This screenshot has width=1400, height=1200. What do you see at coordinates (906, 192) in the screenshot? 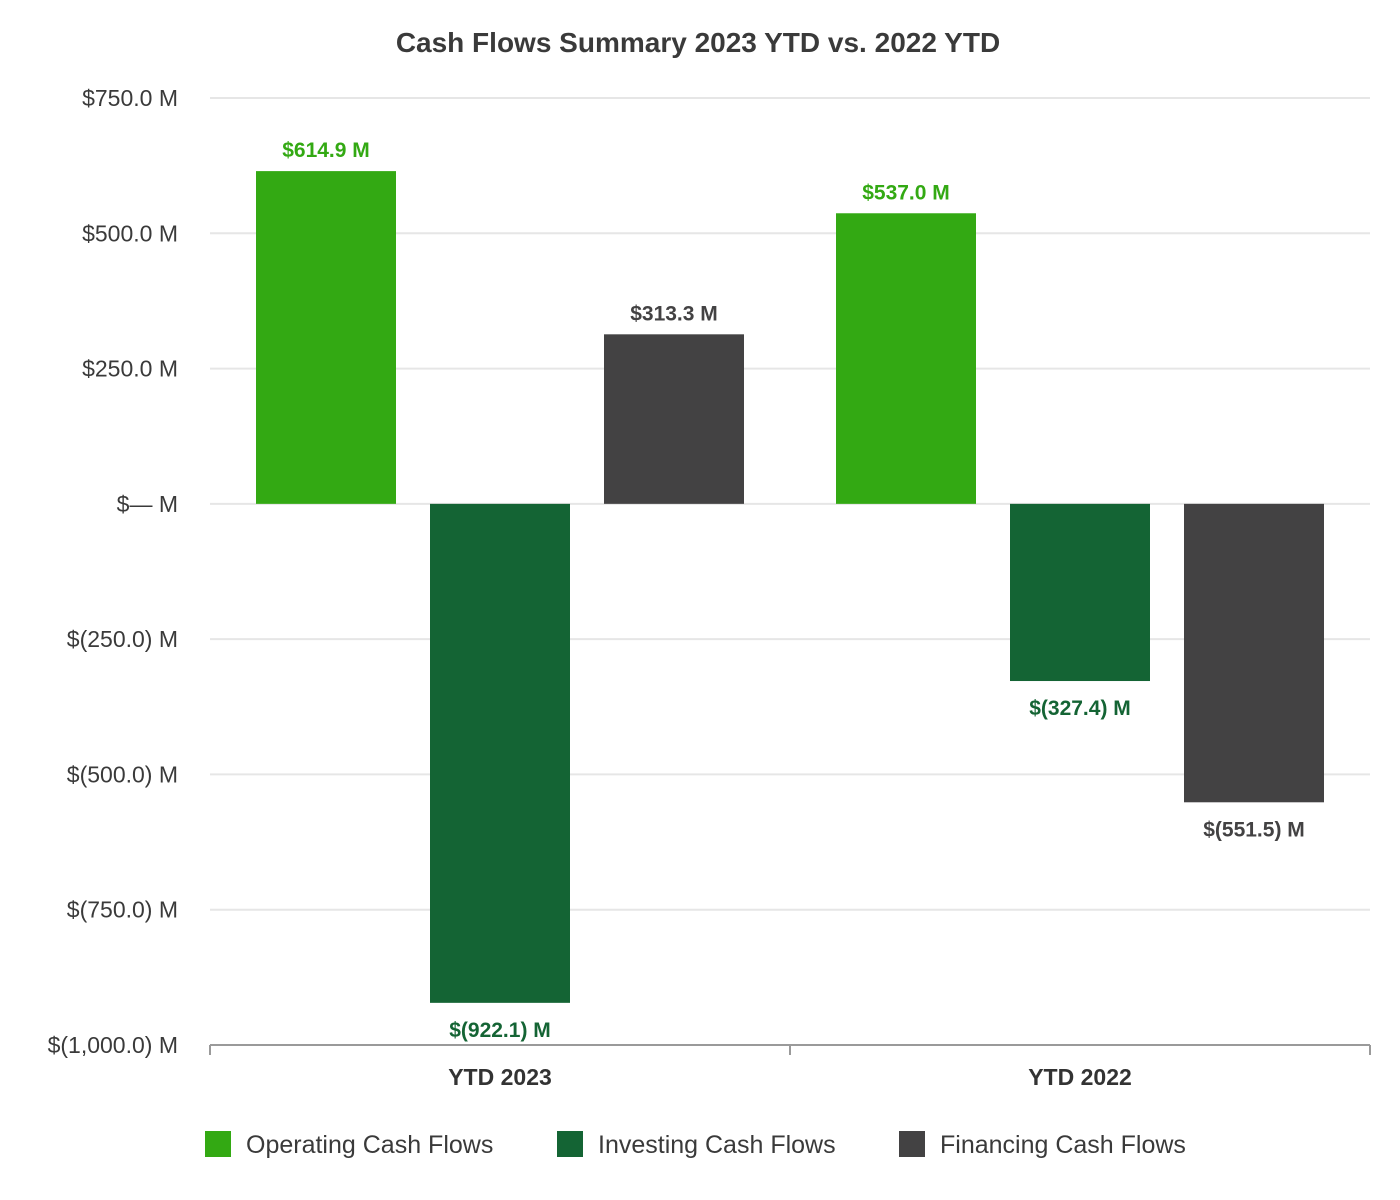
I see `data-label: $537.0 M` at bounding box center [906, 192].